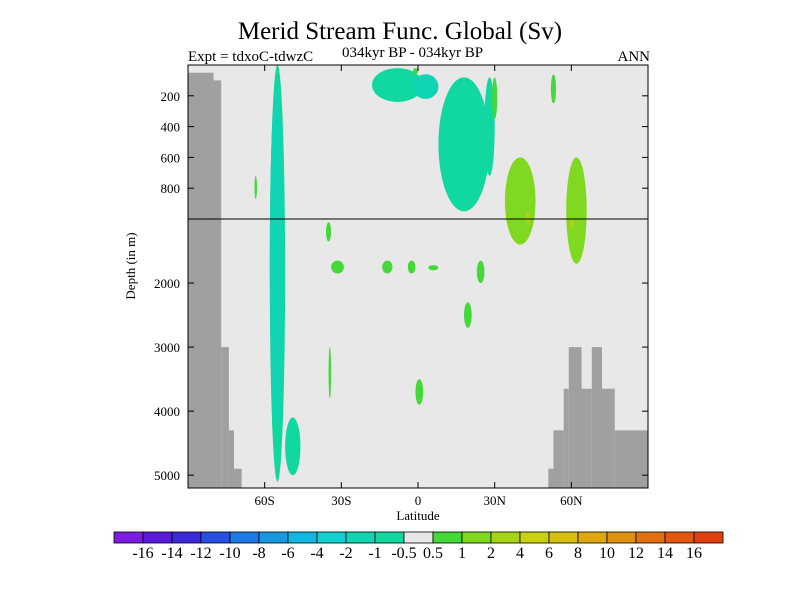 This screenshot has width=800, height=600. What do you see at coordinates (433, 268) in the screenshot?
I see `patch-4N` at bounding box center [433, 268].